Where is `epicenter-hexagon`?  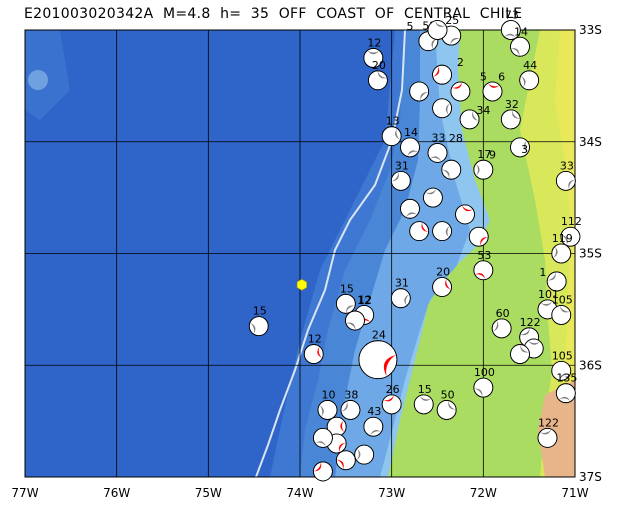 epicenter-hexagon is located at coordinates (301, 284).